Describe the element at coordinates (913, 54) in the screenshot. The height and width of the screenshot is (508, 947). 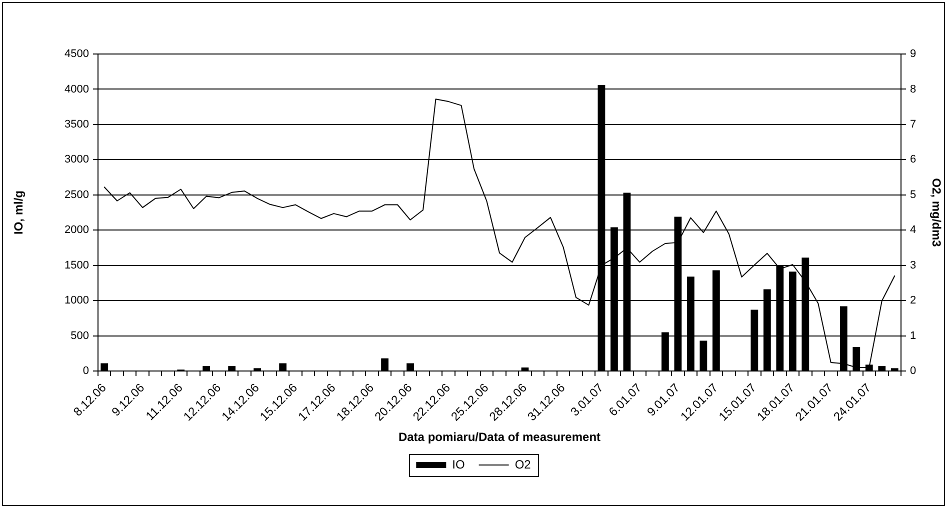
I see `y2-tick-label: 9` at that location.